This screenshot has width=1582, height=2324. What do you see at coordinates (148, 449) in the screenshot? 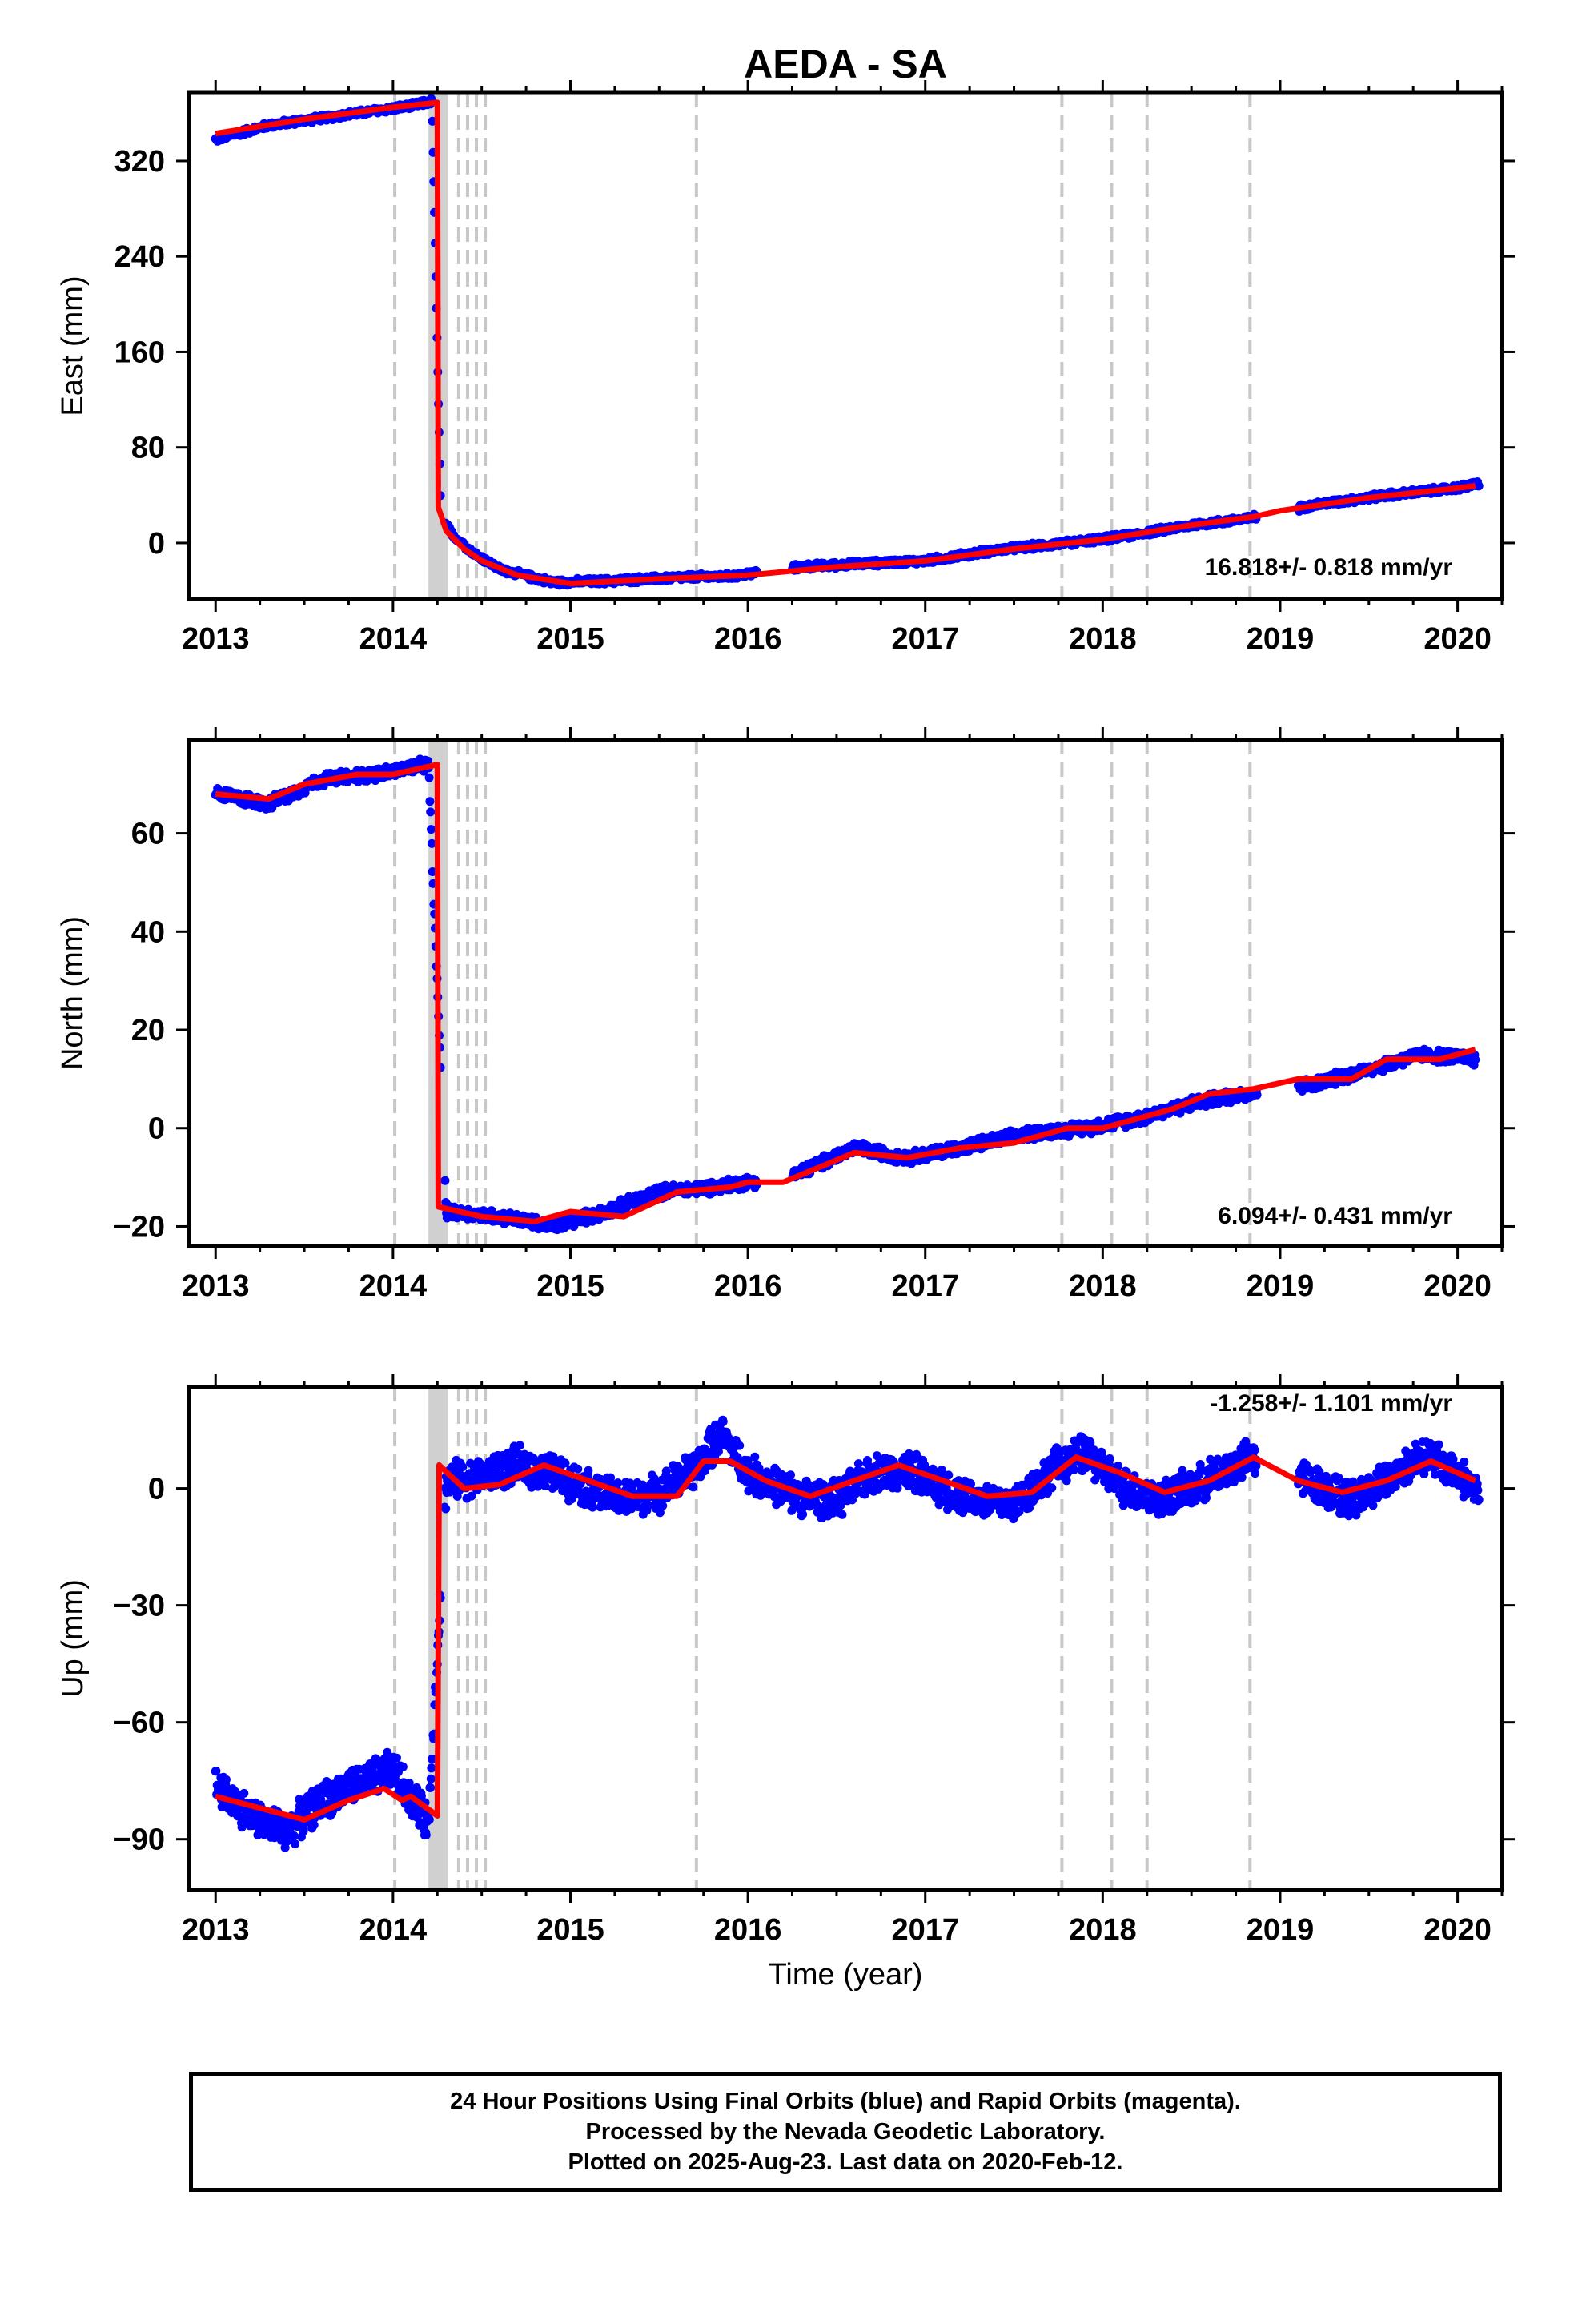
I see `y-tick-label: 80` at bounding box center [148, 449].